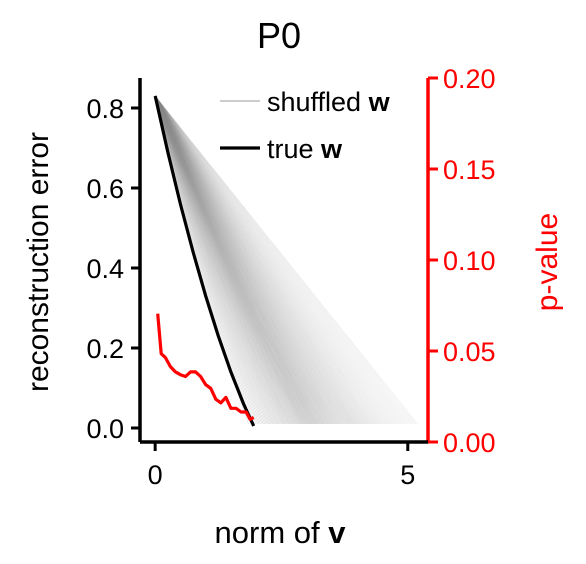 This screenshot has width=586, height=564. Describe the element at coordinates (272, 532) in the screenshot. I see `x-axis-label-text: norm of` at that location.